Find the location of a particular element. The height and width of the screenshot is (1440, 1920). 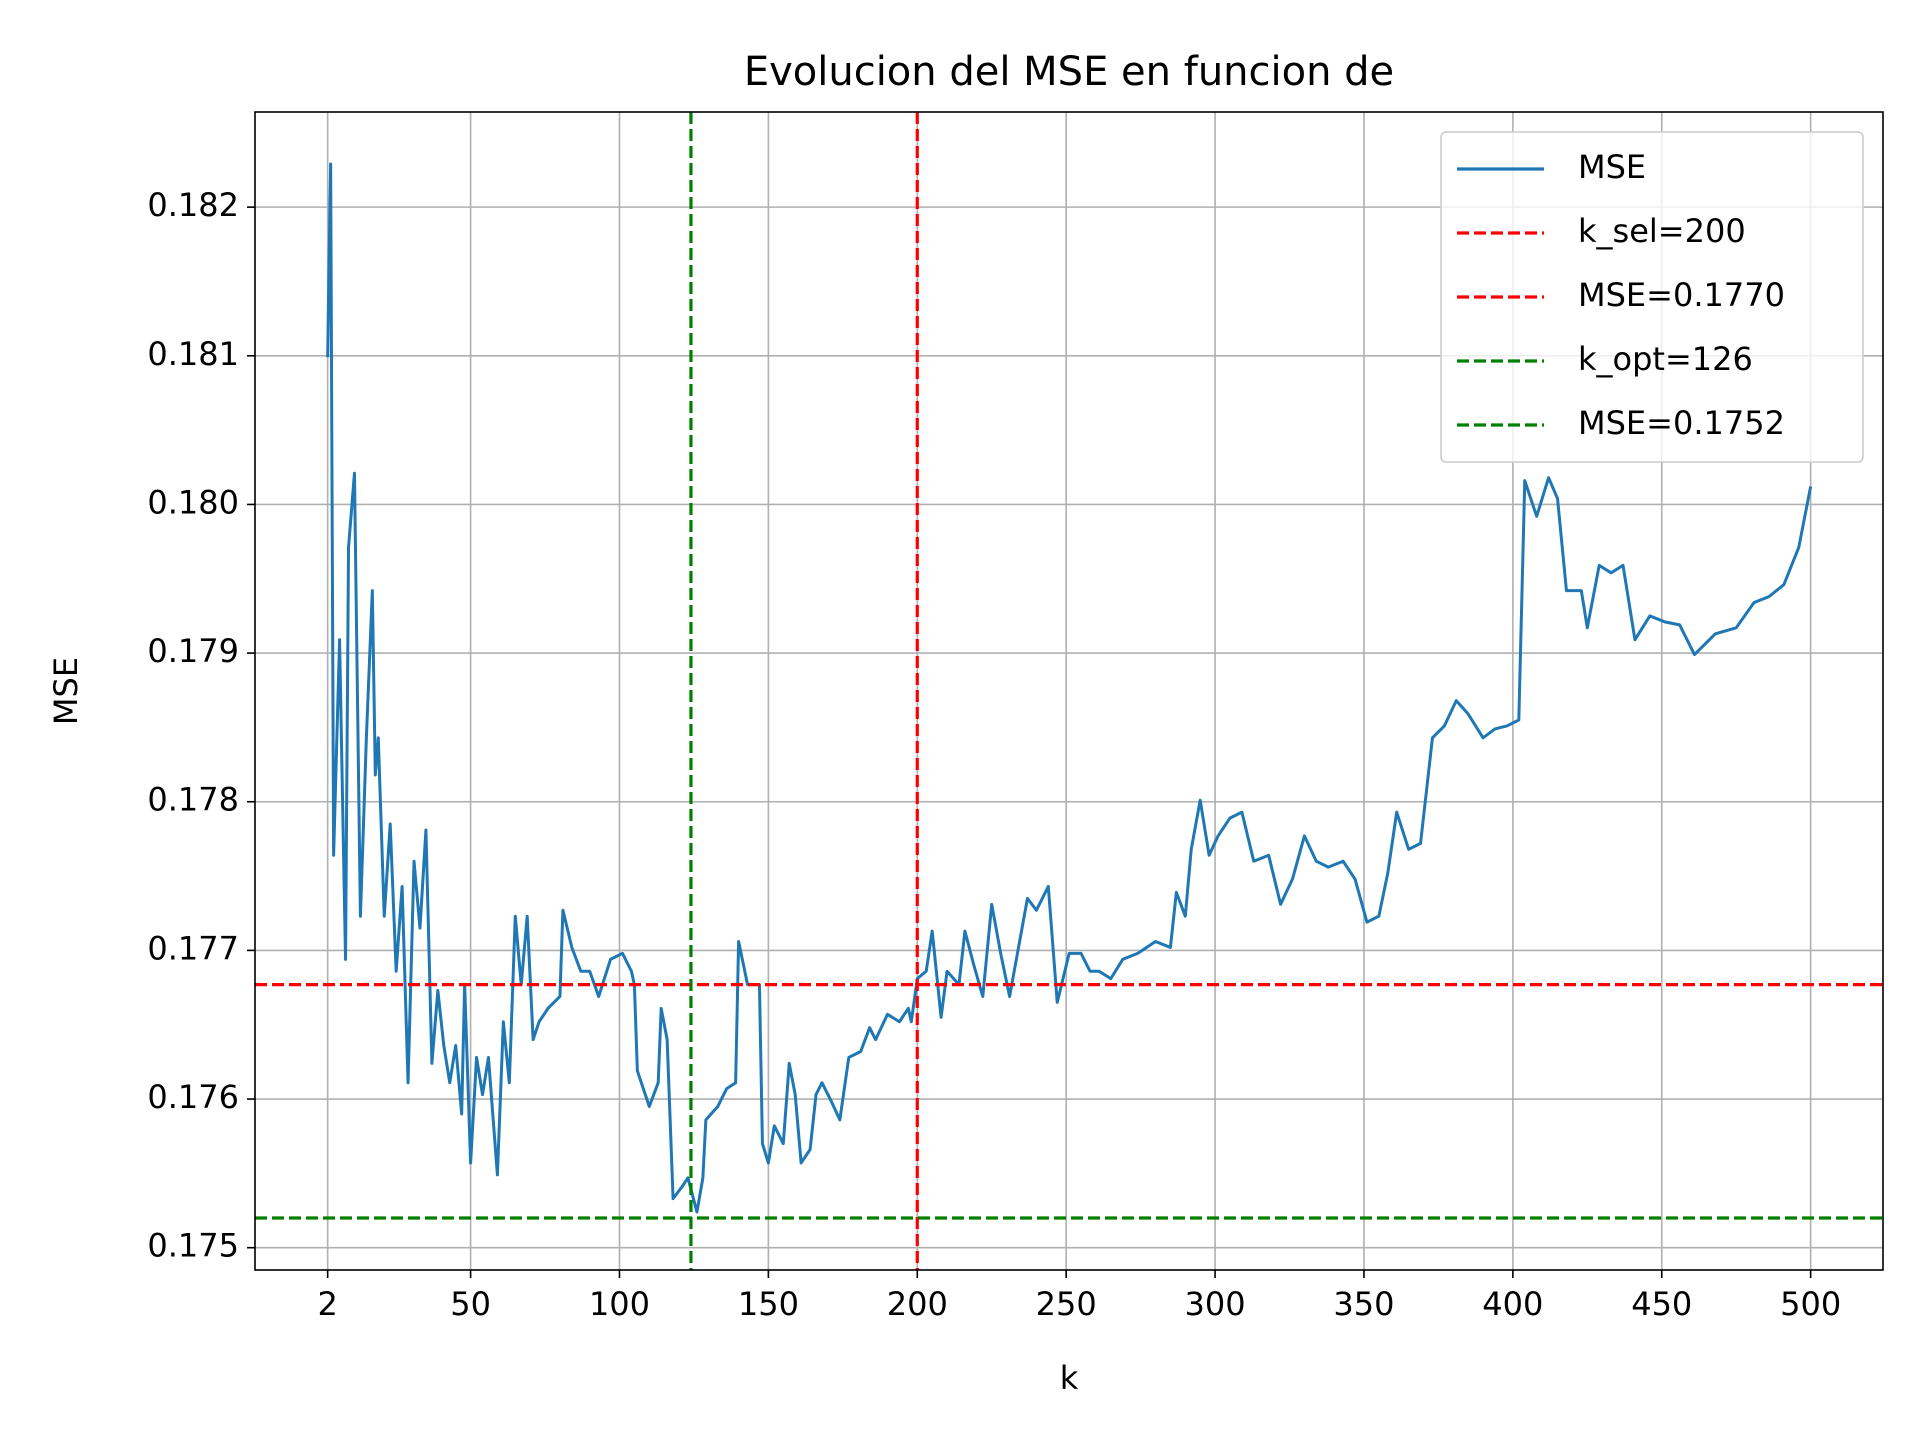

legend-label: k_opt=126 is located at coordinates (1665, 359).